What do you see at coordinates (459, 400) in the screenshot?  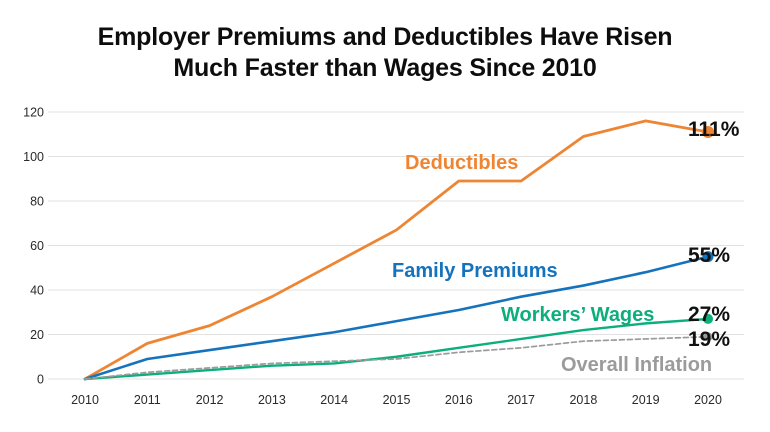 I see `x-tick-label-2016: 2016` at bounding box center [459, 400].